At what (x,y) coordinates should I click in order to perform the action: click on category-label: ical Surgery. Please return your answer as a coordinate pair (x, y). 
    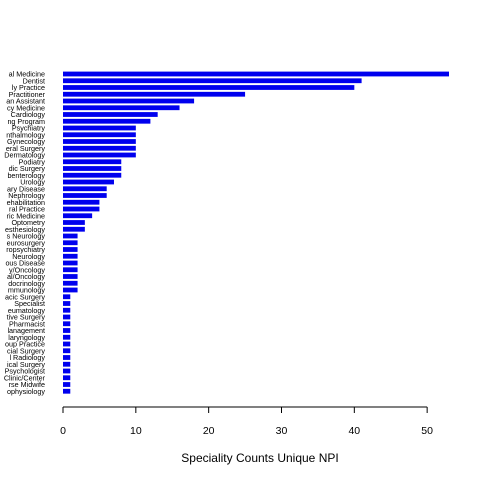
    Looking at the image, I should click on (26, 364).